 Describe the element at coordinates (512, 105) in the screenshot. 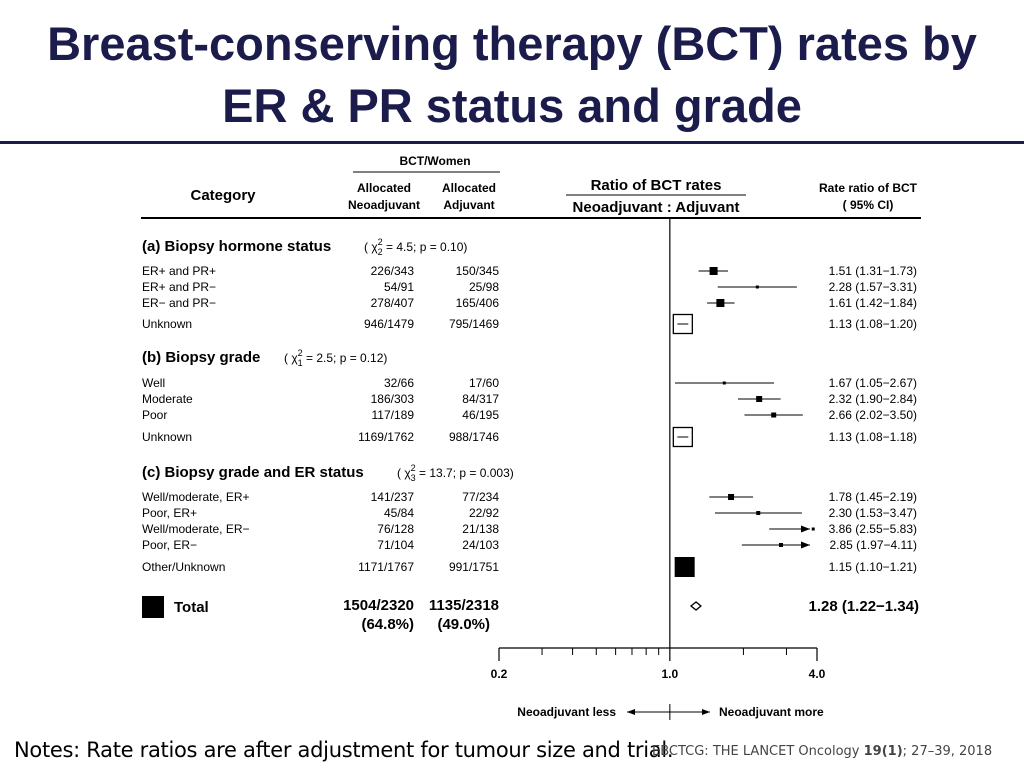

I see `page-title-line2: ER & PR status and grade` at that location.